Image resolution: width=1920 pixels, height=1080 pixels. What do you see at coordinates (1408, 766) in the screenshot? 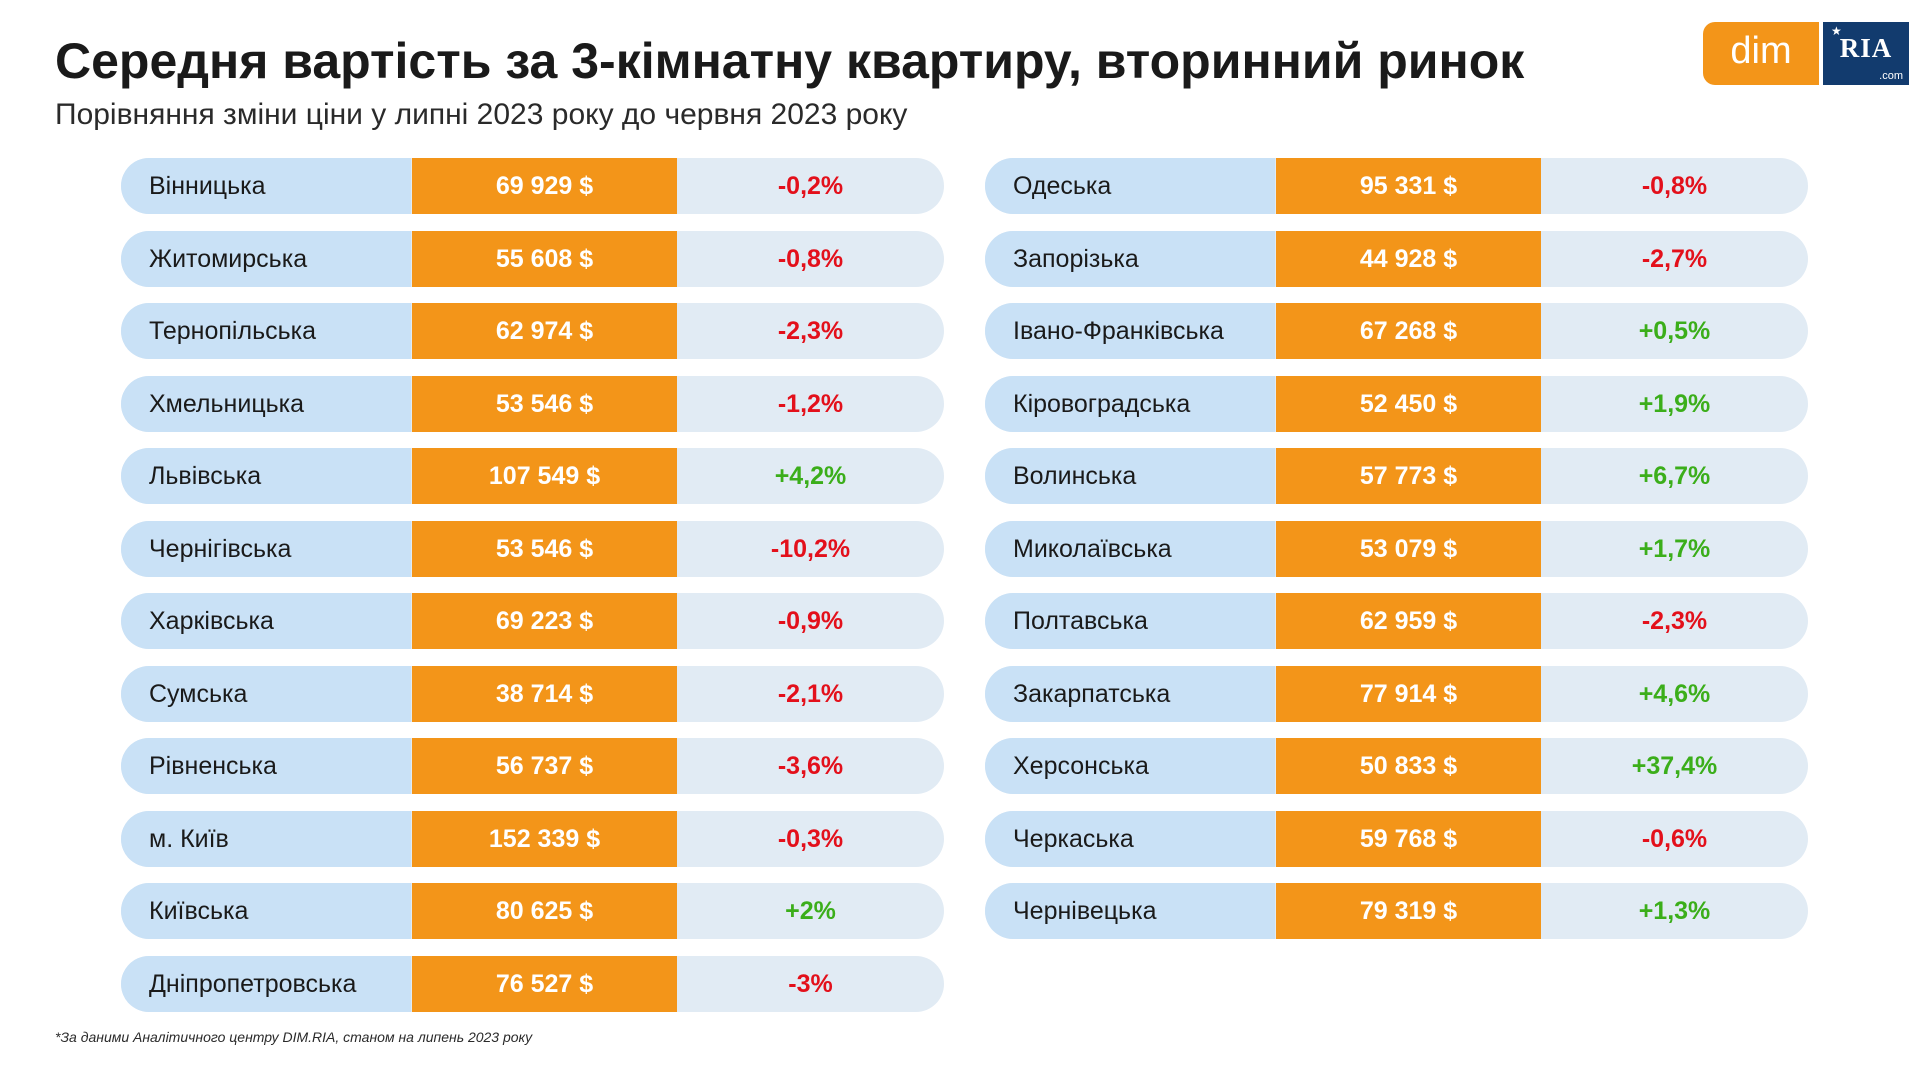
I see `price-value: 50 833 $` at bounding box center [1408, 766].